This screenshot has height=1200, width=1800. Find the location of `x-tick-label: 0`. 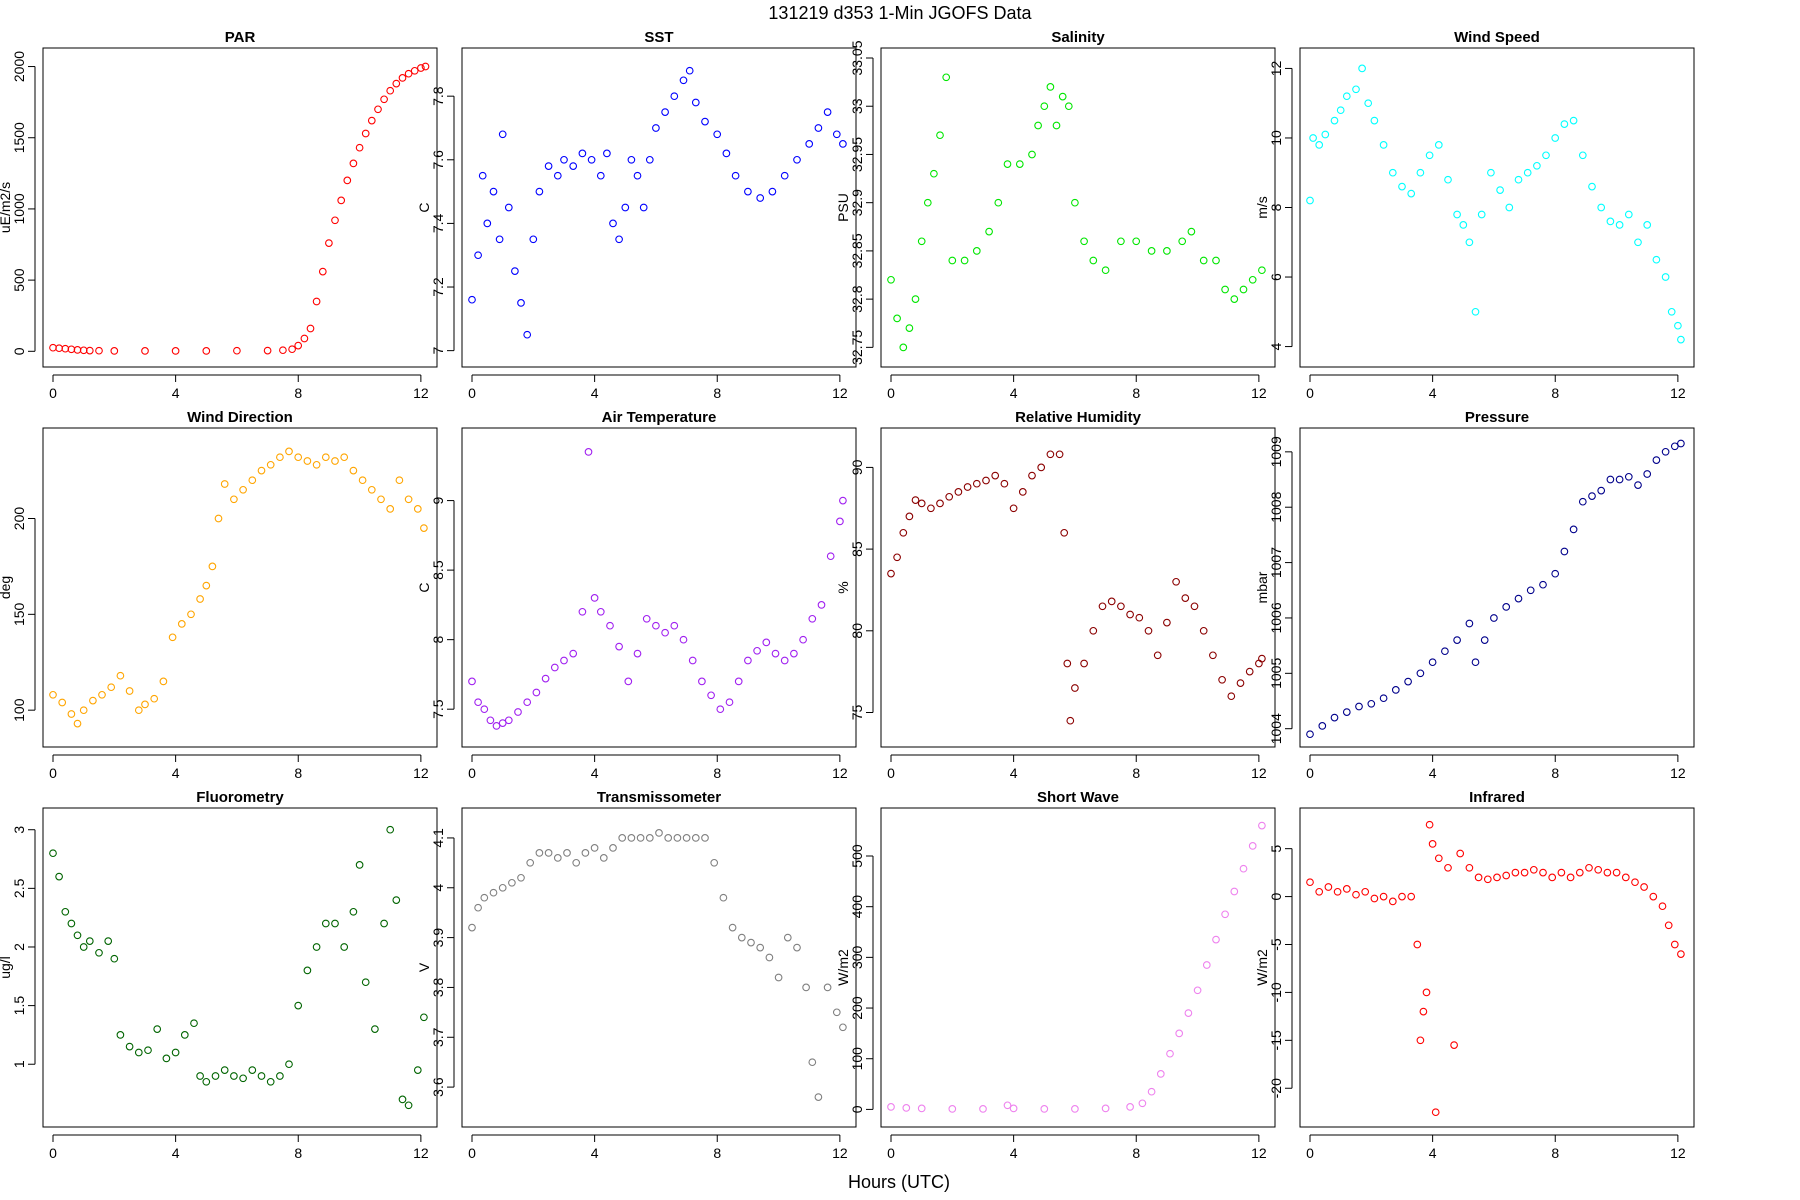

x-tick-label: 0 is located at coordinates (53, 393).